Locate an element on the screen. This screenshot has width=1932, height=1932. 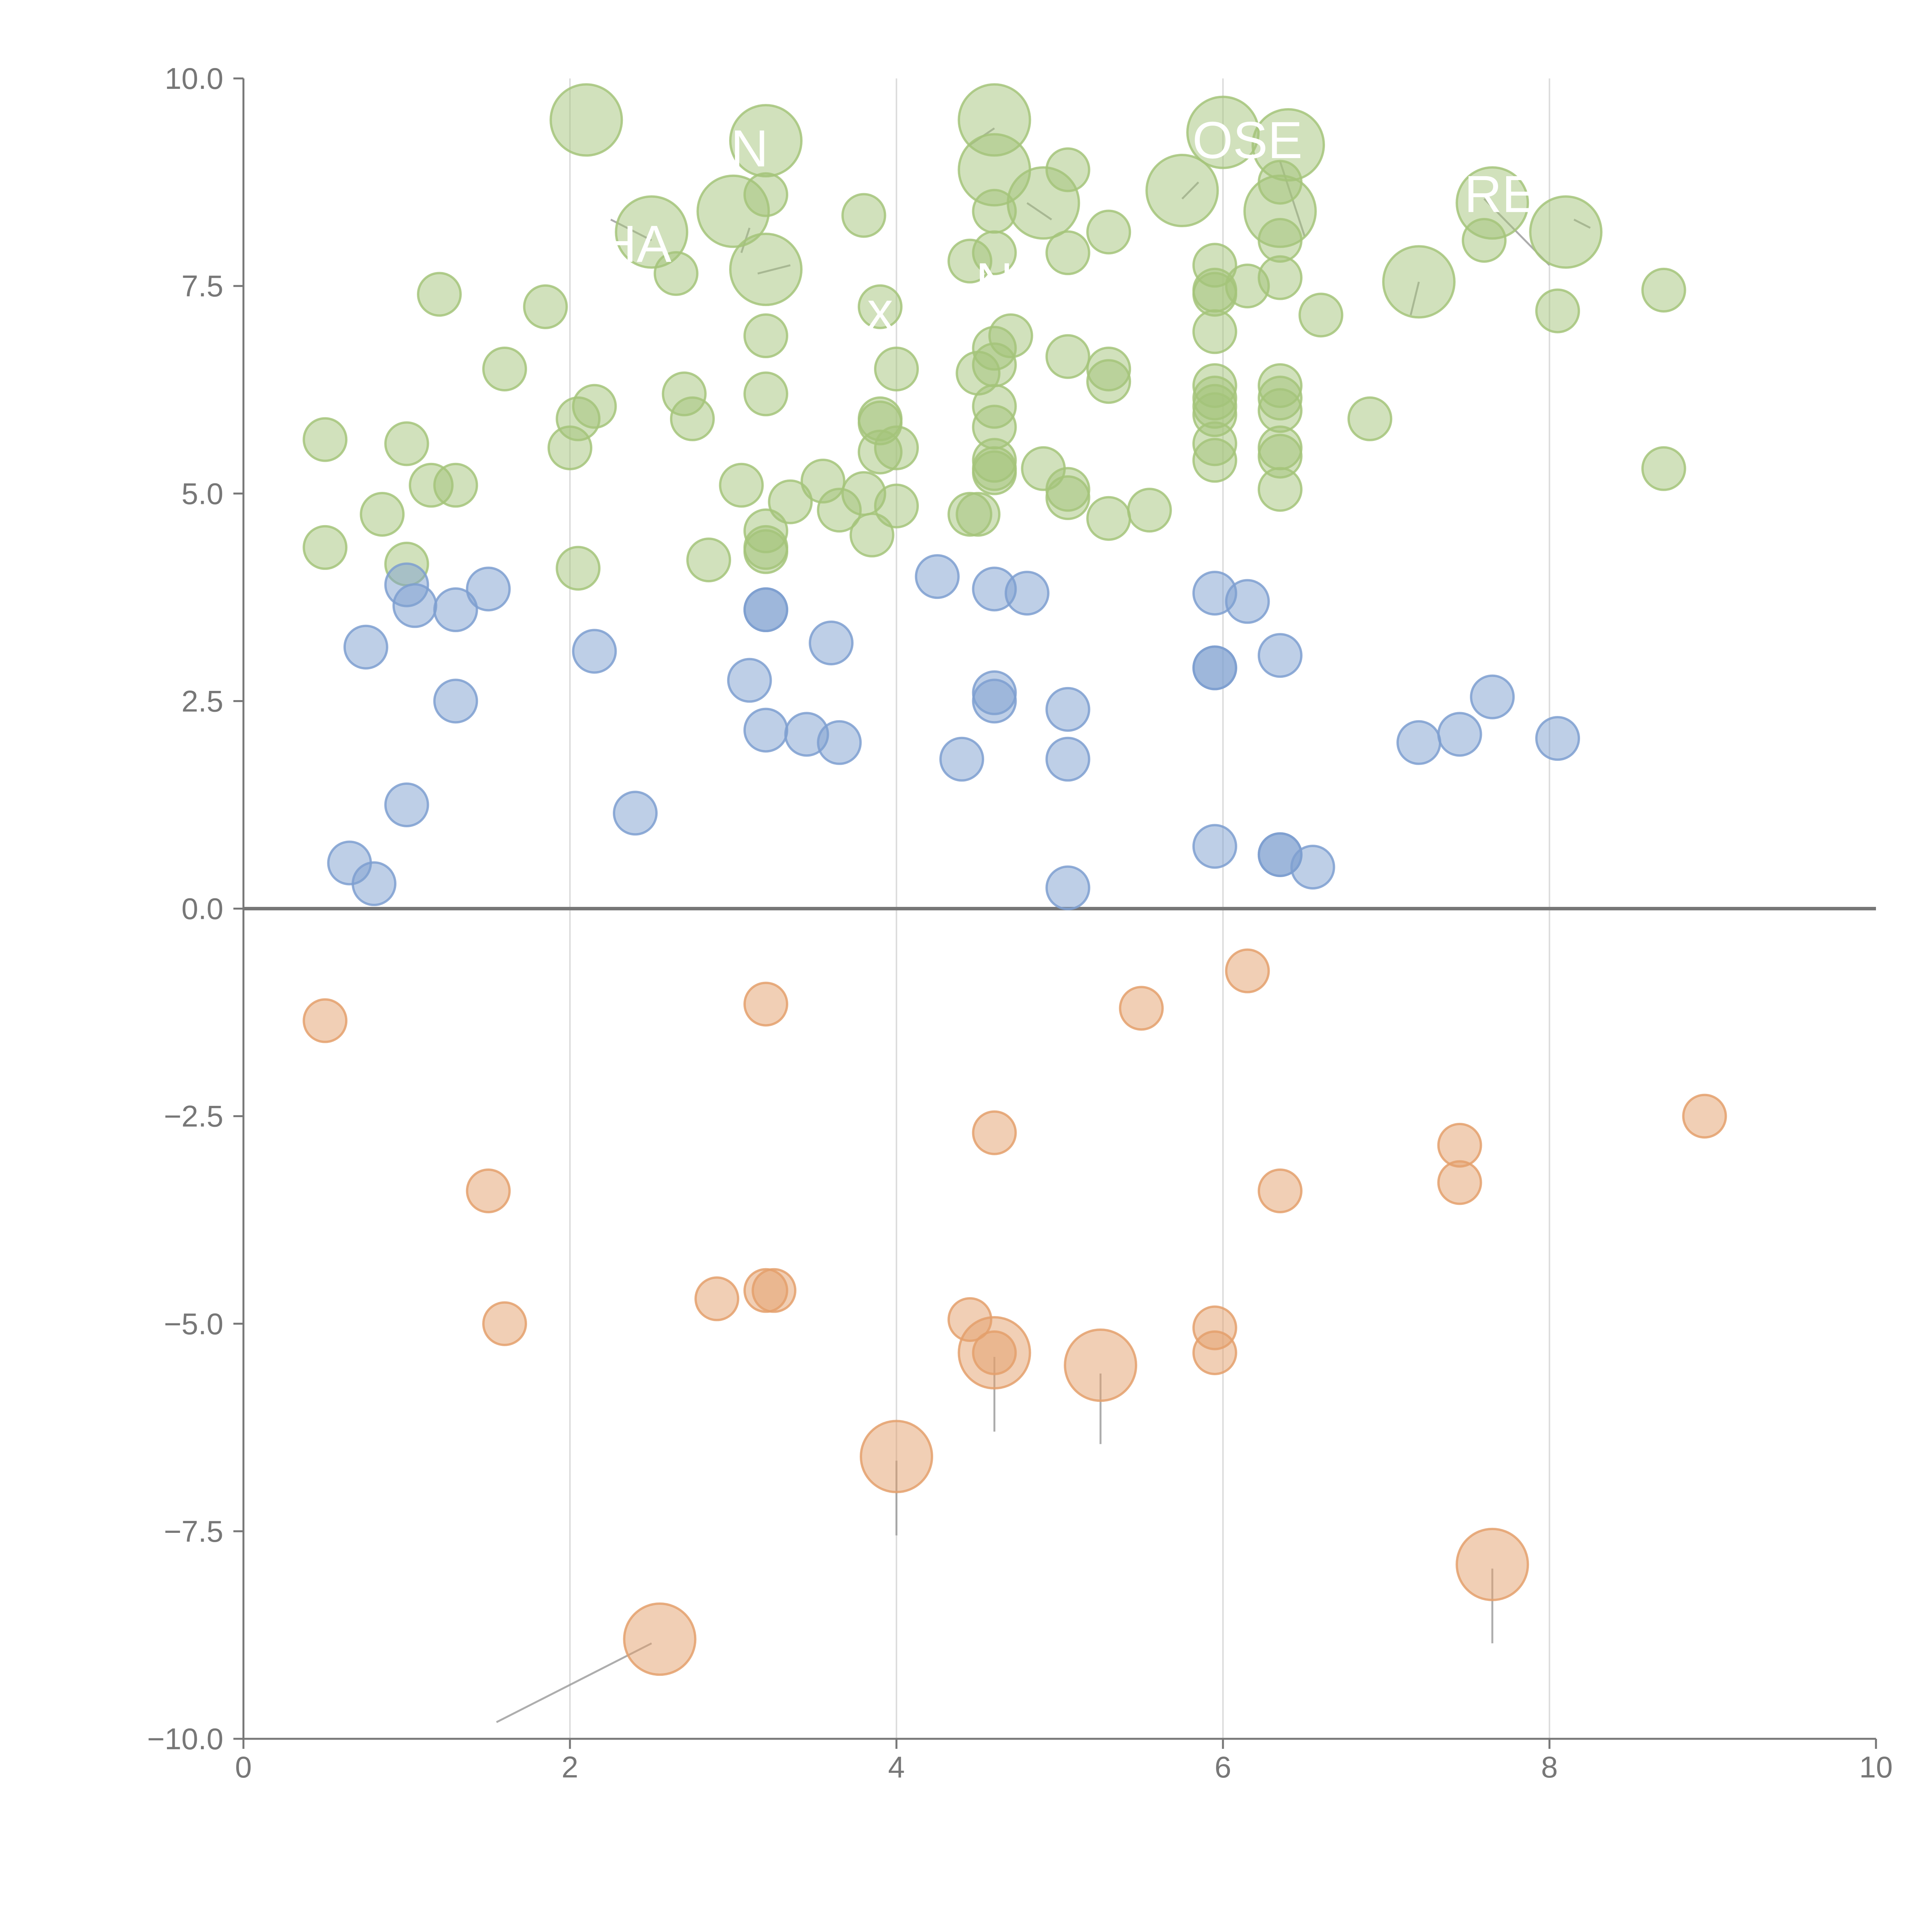
bubble-labels: N OSE HA RE Nx is located at coordinates (1068, 225).